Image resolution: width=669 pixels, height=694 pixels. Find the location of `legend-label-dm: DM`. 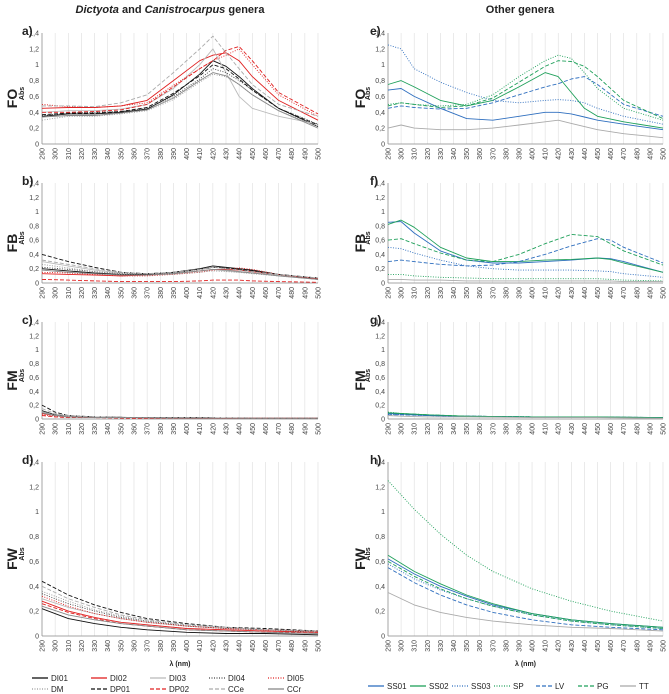

legend-label-dm: DM is located at coordinates (57, 689).